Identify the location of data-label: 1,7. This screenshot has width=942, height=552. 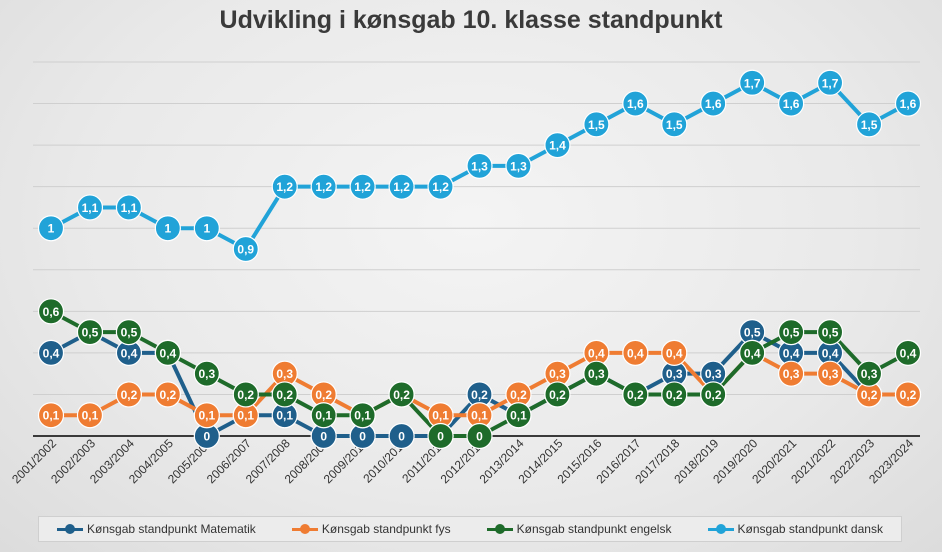
(752, 83).